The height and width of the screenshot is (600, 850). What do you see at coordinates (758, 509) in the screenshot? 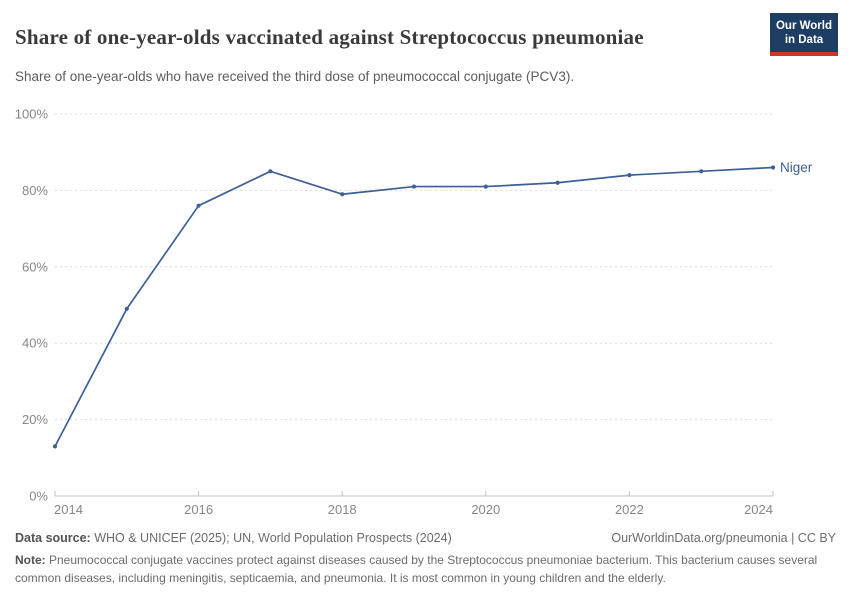
I see `x-tick-label: 2024` at bounding box center [758, 509].